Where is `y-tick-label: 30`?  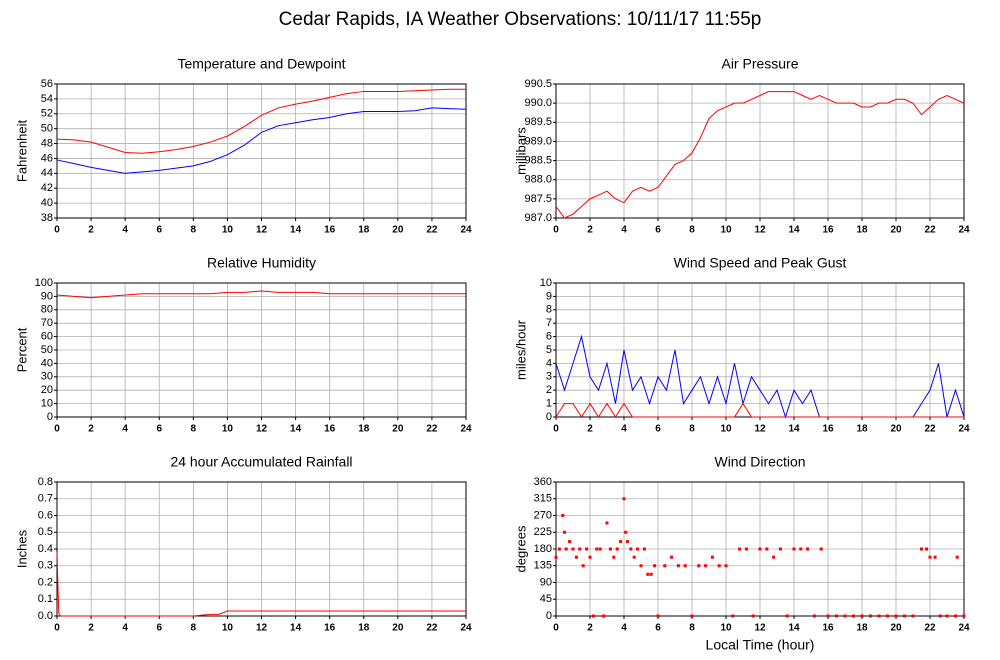
y-tick-label: 30 is located at coordinates (47, 377).